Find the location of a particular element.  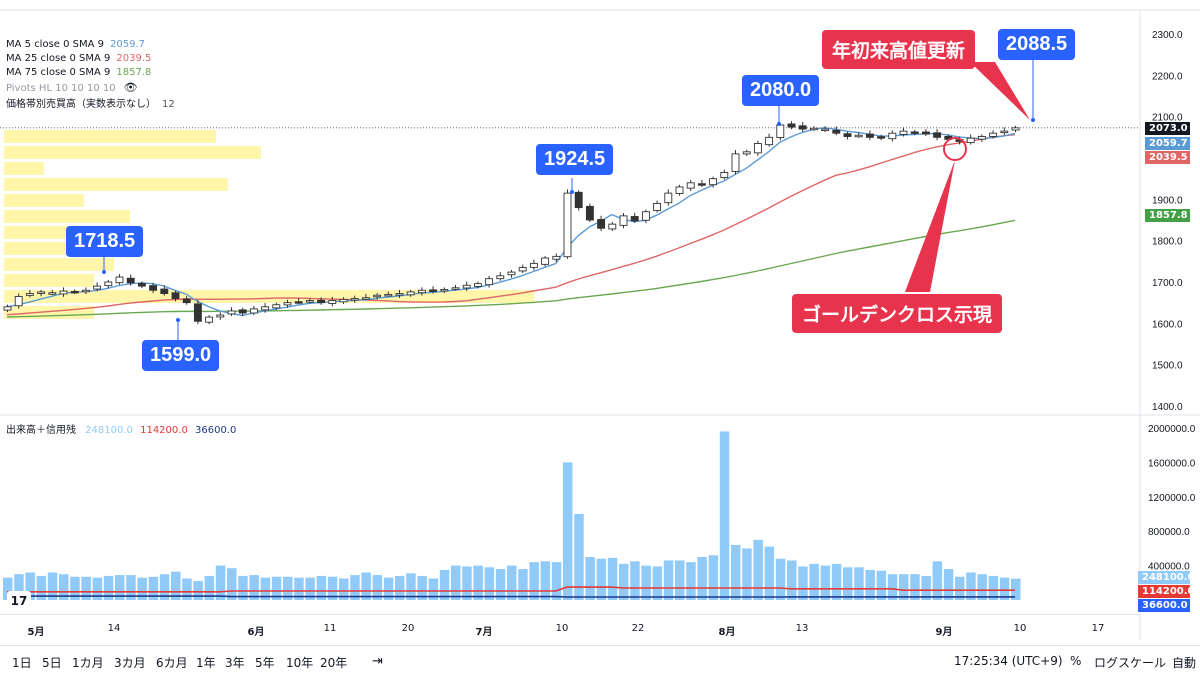

timeframe-6m: 6カ月 is located at coordinates (172, 663).